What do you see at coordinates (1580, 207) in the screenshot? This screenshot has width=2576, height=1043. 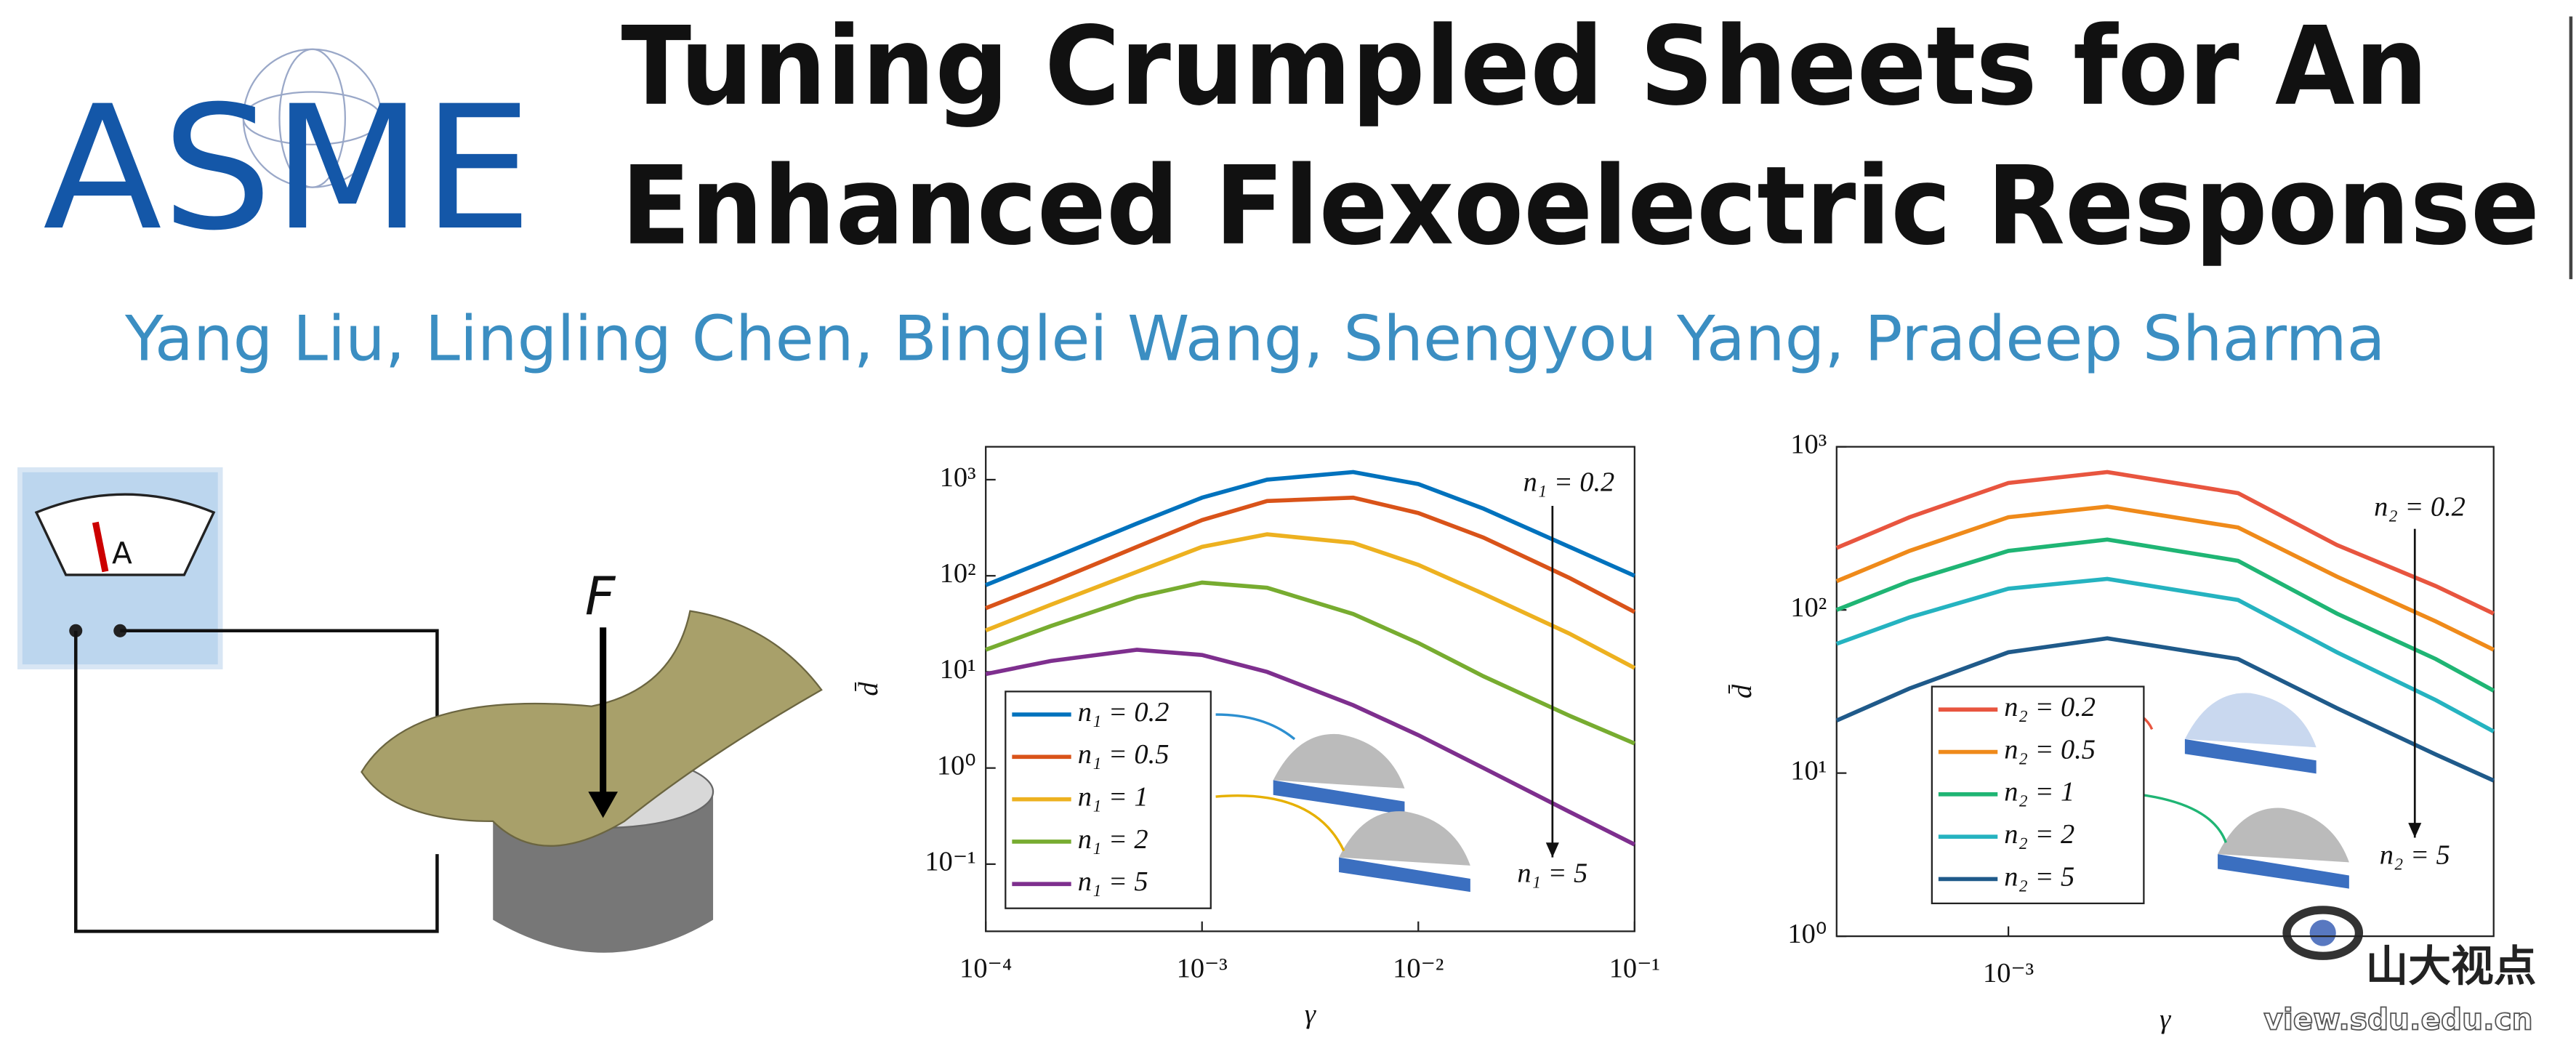 I see `title-line: Enhanced Flexoelectric Response` at bounding box center [1580, 207].